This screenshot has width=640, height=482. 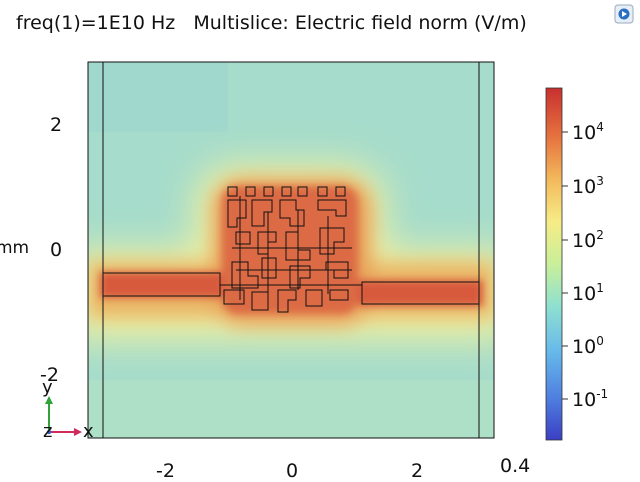 I want to click on colorbar-label-1e1: 10¹, so click(x=588, y=293).